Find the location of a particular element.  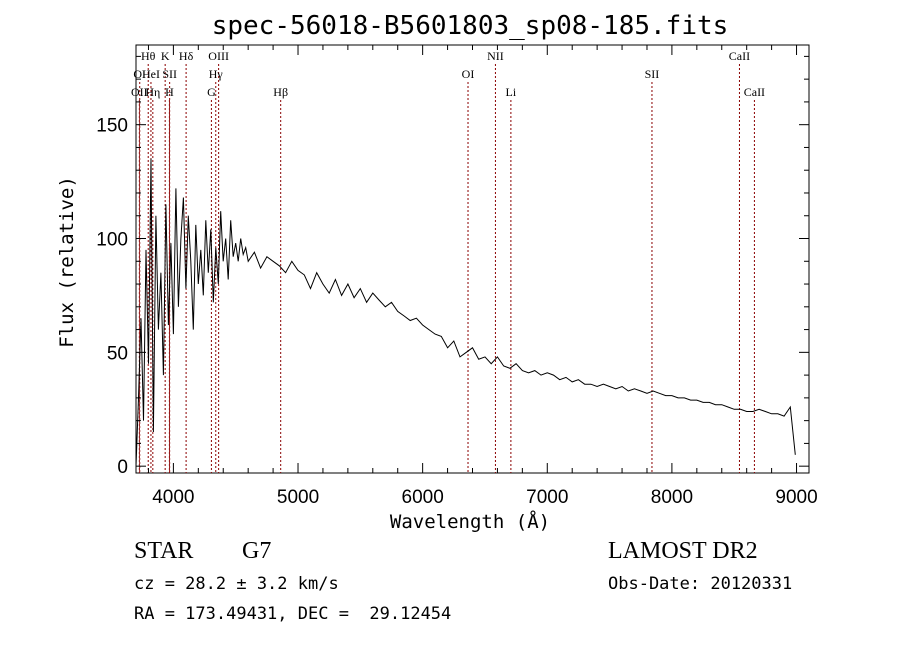

obs-date-text: Obs-Date: 20120331 is located at coordinates (700, 584).